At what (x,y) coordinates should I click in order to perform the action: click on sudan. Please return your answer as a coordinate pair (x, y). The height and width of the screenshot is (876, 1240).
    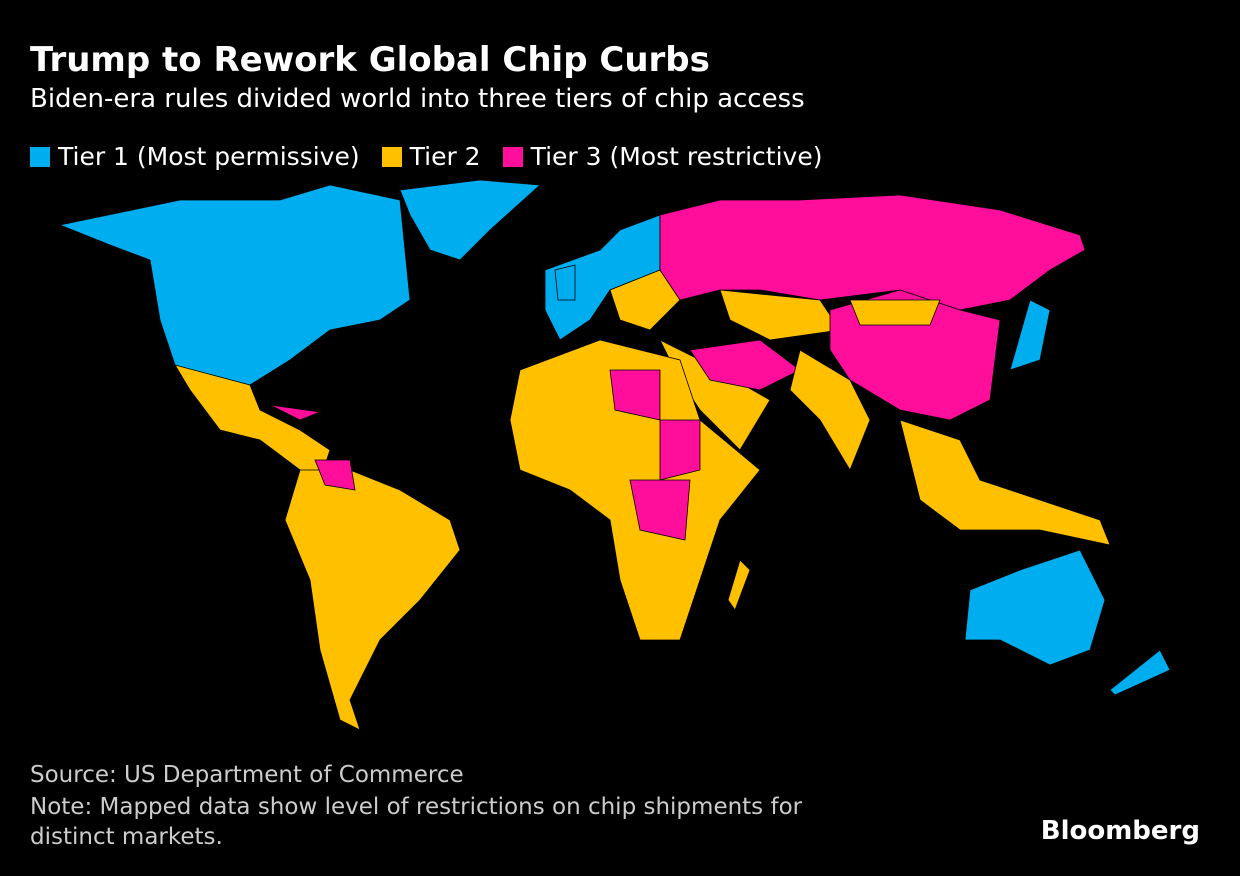
    Looking at the image, I should click on (680, 450).